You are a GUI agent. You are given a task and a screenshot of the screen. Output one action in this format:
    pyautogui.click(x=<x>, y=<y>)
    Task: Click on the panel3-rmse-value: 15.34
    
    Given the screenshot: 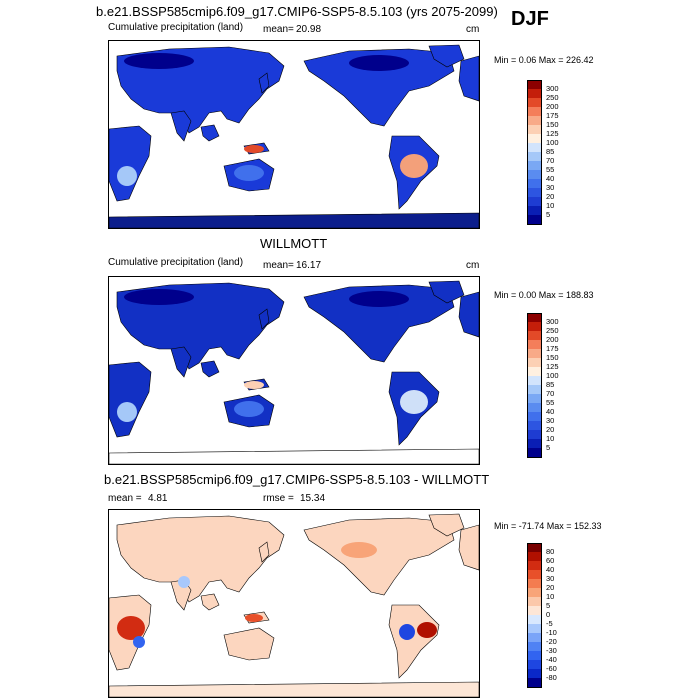 What is the action you would take?
    pyautogui.click(x=313, y=498)
    